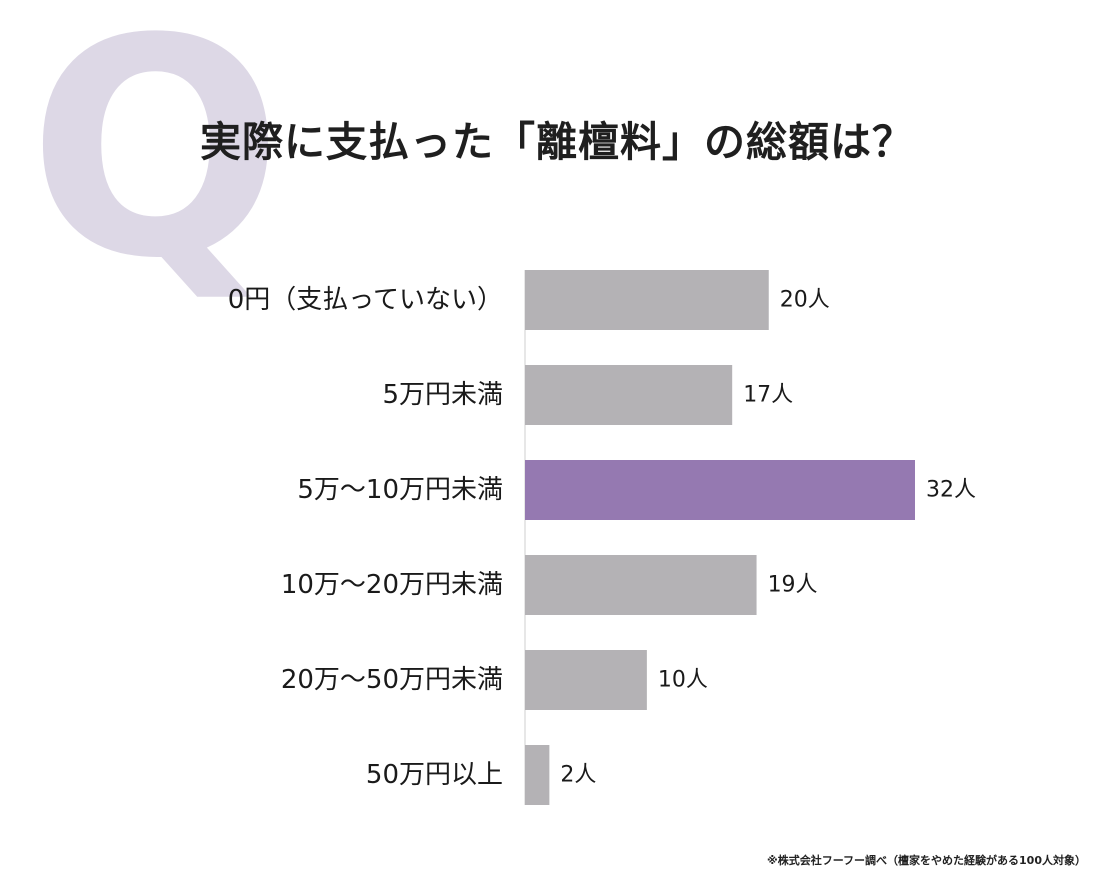  What do you see at coordinates (793, 585) in the screenshot?
I see `value-label-3: 19人` at bounding box center [793, 585].